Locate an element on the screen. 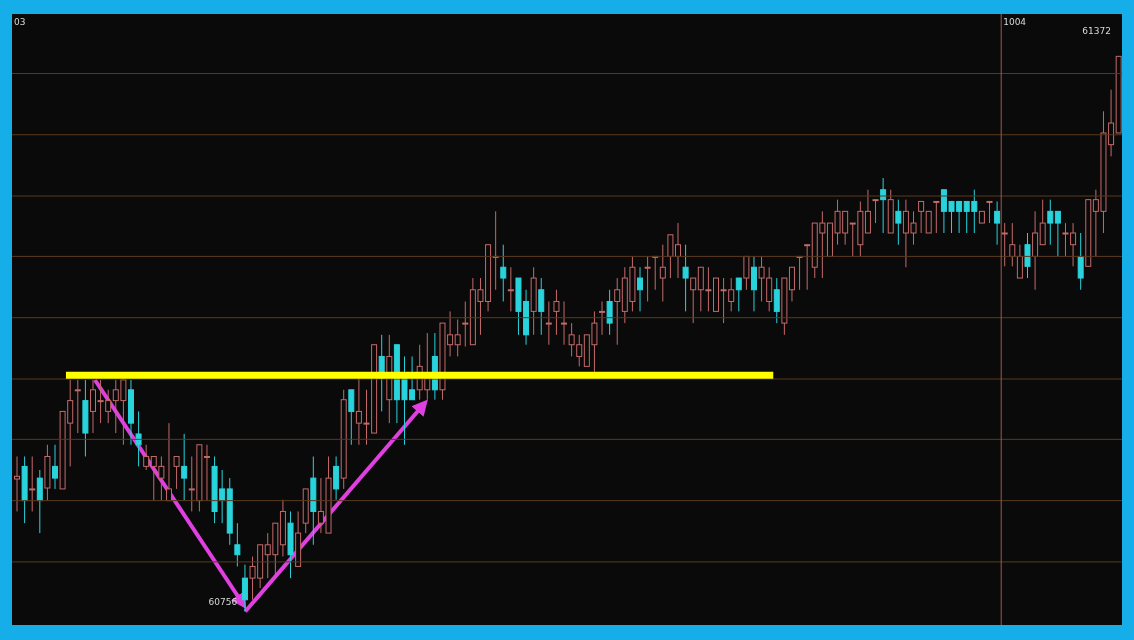 The image size is (1134, 640). annotation: 03 is located at coordinates (20, 22).